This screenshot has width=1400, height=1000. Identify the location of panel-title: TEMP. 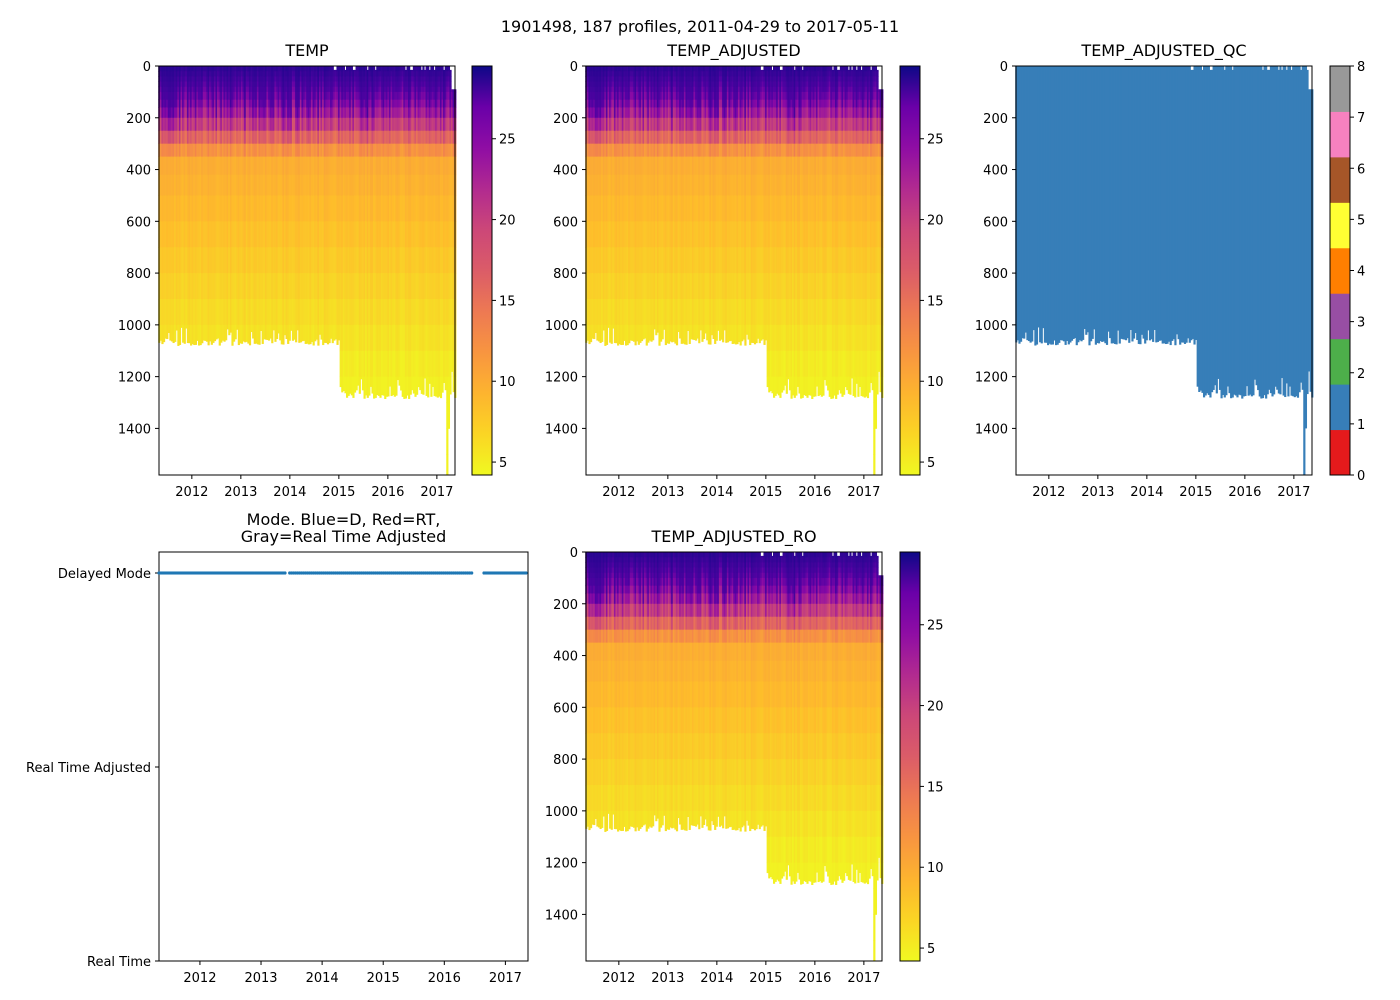
(306, 50).